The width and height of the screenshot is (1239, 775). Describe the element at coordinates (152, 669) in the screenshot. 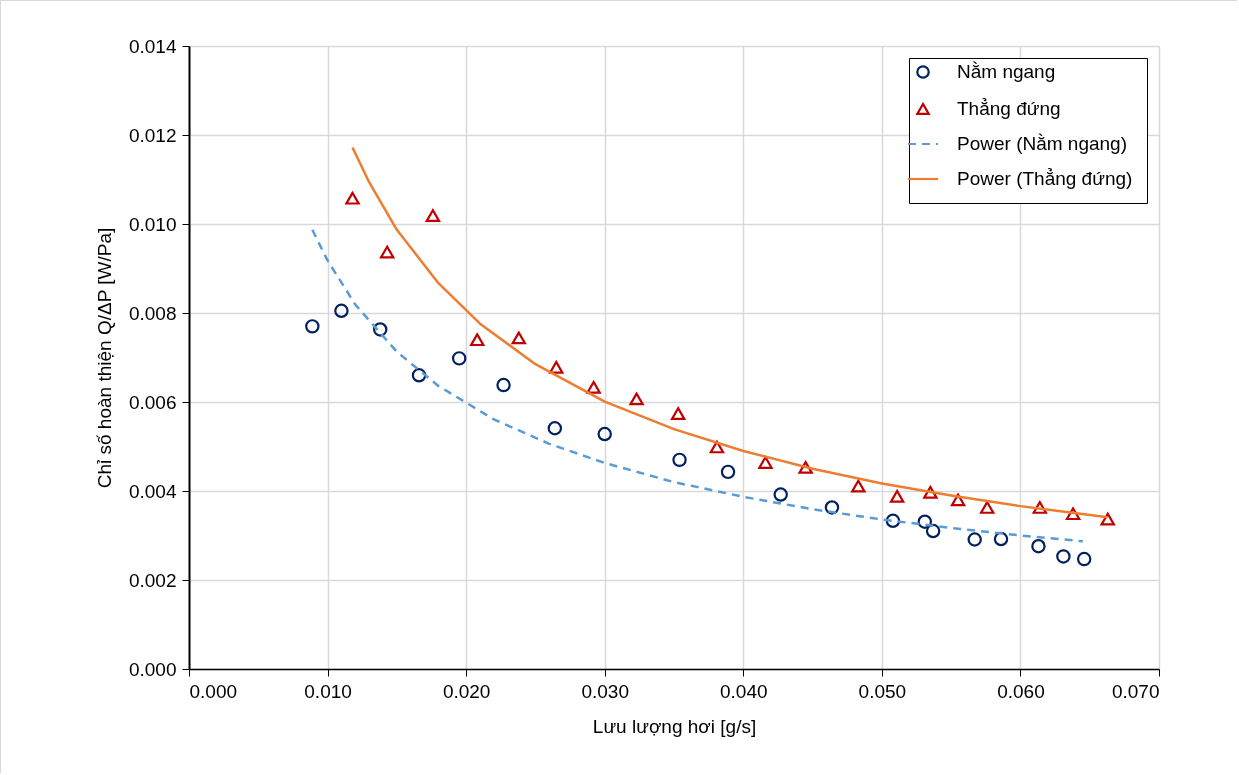

I see `y-tick-label: 0.000` at that location.